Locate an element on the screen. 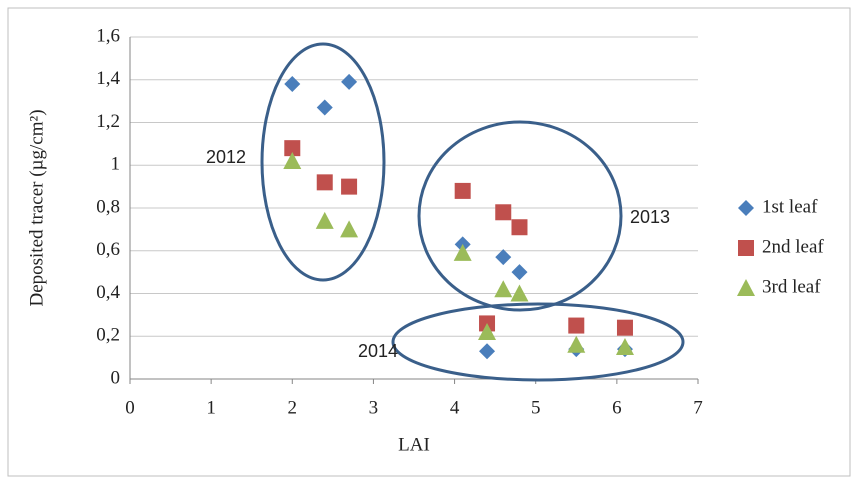 The height and width of the screenshot is (484, 859). y-tick-label: 1,6 is located at coordinates (108, 35).